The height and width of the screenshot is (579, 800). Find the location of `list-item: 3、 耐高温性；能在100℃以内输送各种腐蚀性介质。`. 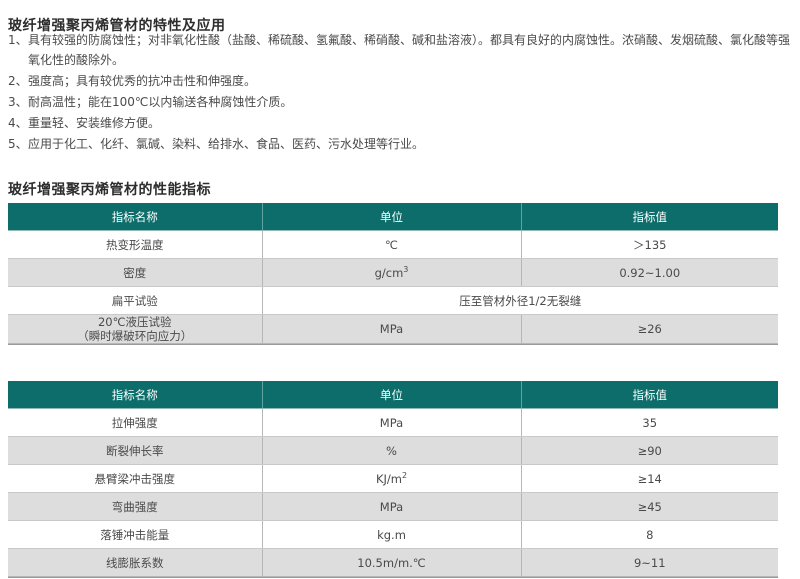

list-item: 3、 耐高温性；能在100℃以内输送各种腐蚀性介质。 is located at coordinates (400, 102).